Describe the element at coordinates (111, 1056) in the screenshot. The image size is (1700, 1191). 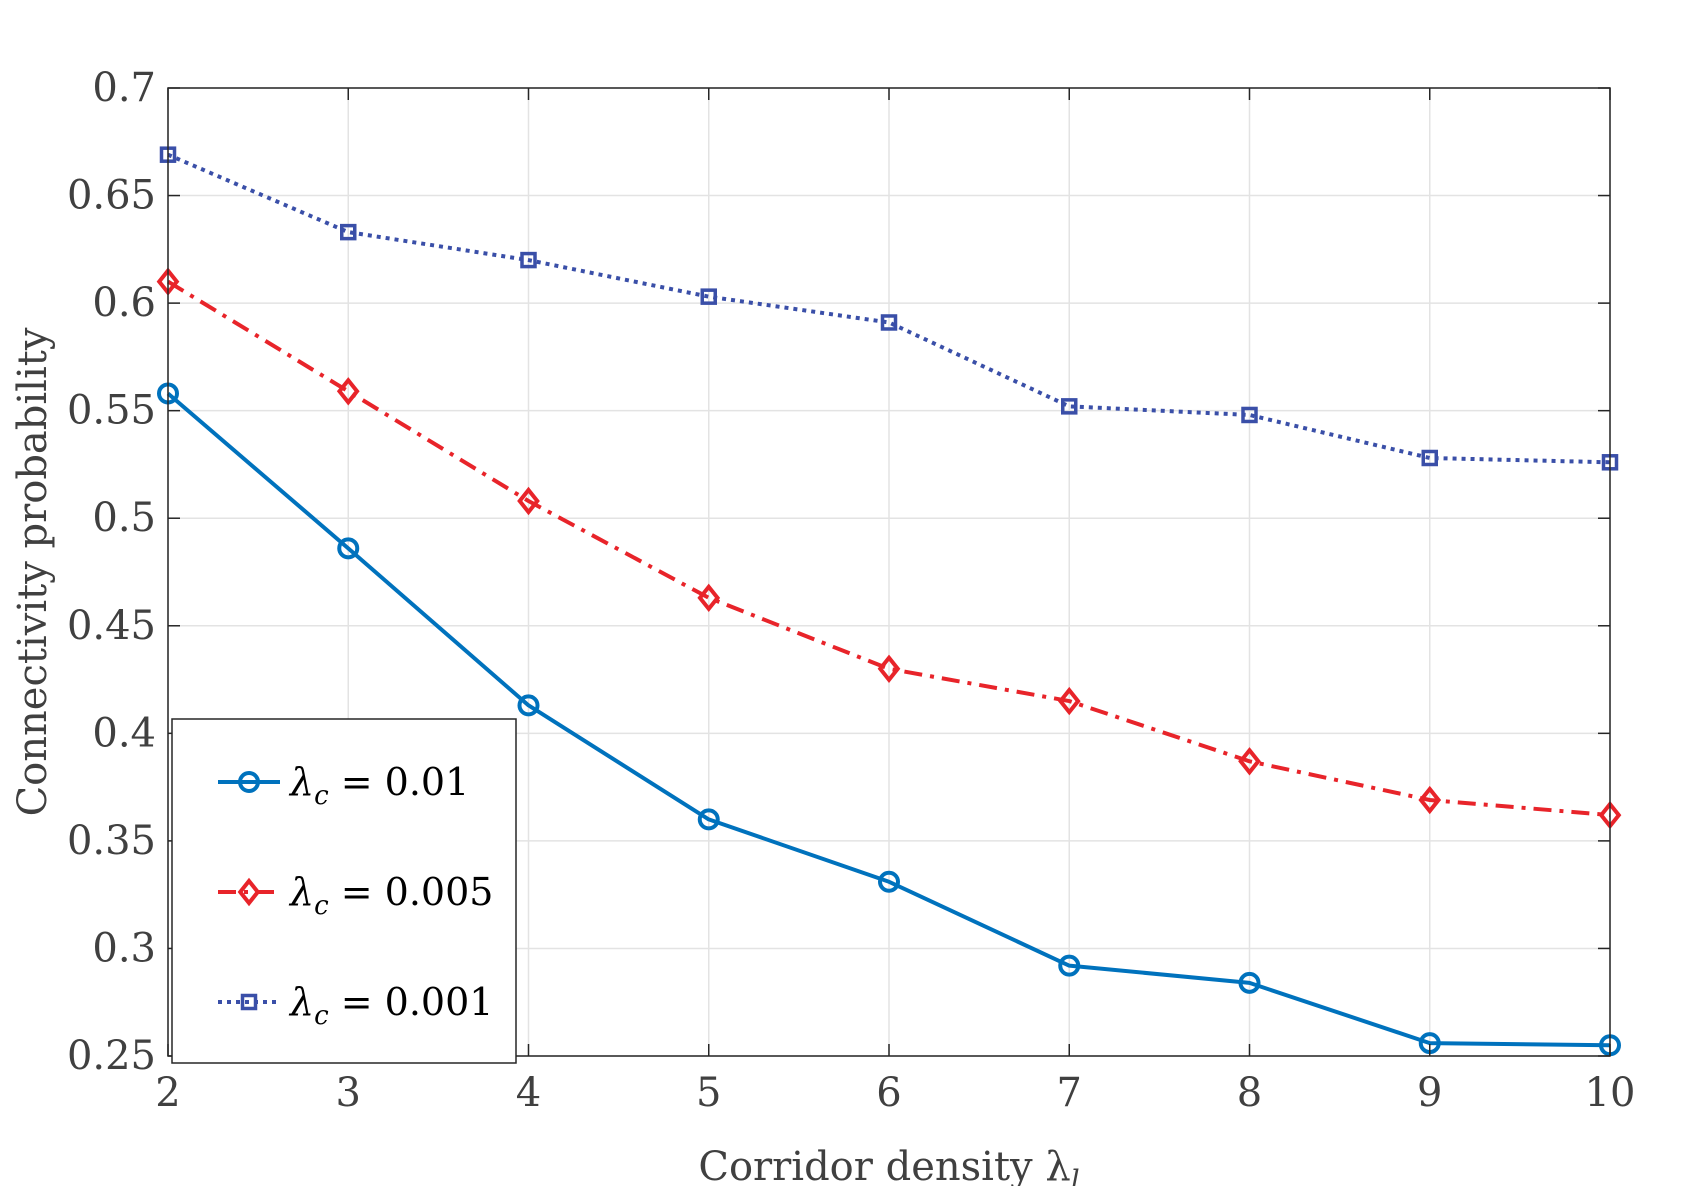
I see `y-tick-label: 0.25` at that location.